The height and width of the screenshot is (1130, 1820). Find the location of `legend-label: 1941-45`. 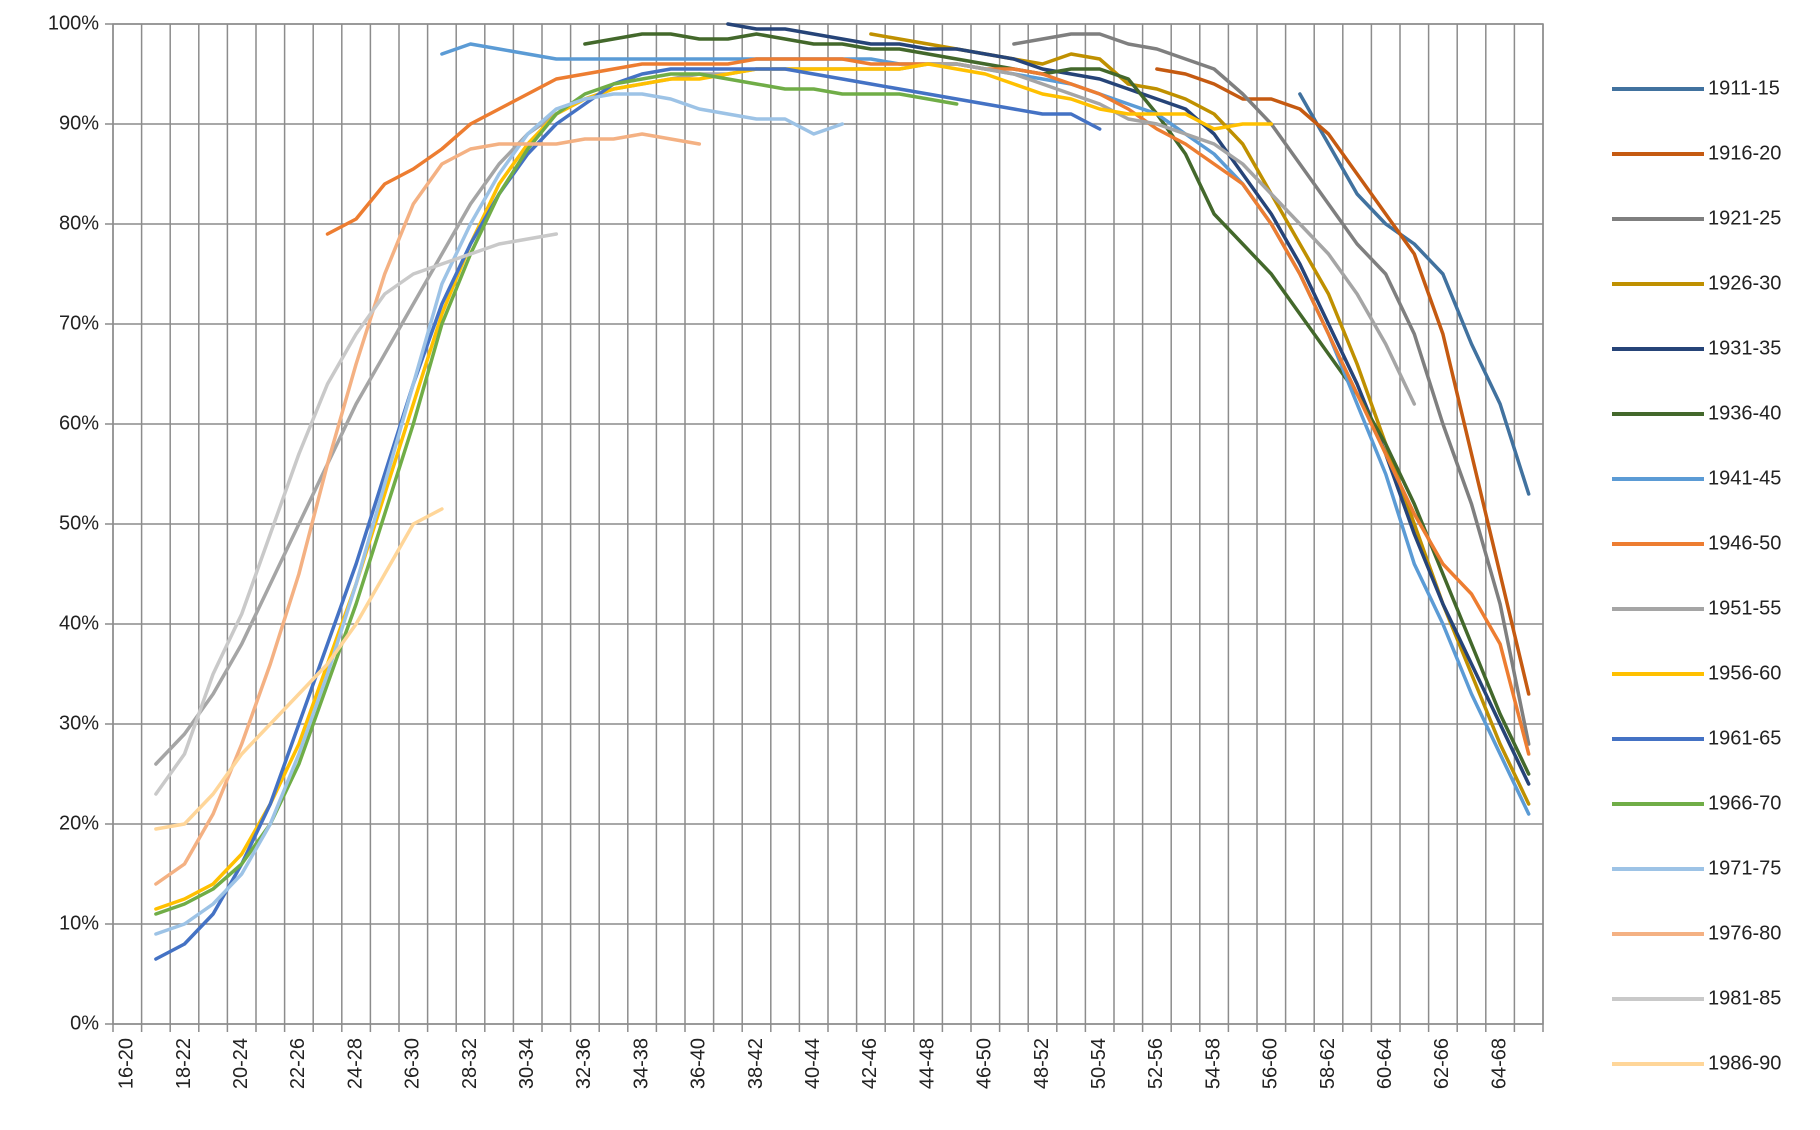

legend-label: 1941-45 is located at coordinates (1744, 478).